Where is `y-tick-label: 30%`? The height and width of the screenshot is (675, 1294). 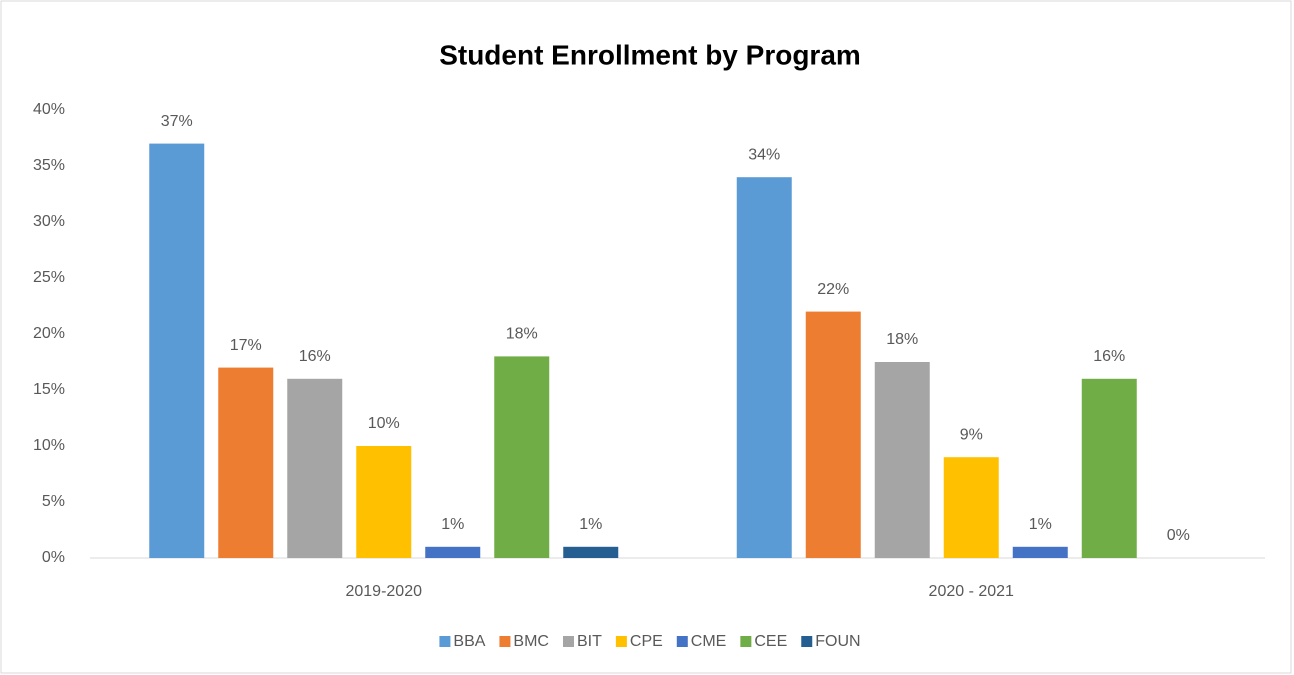 y-tick-label: 30% is located at coordinates (49, 221).